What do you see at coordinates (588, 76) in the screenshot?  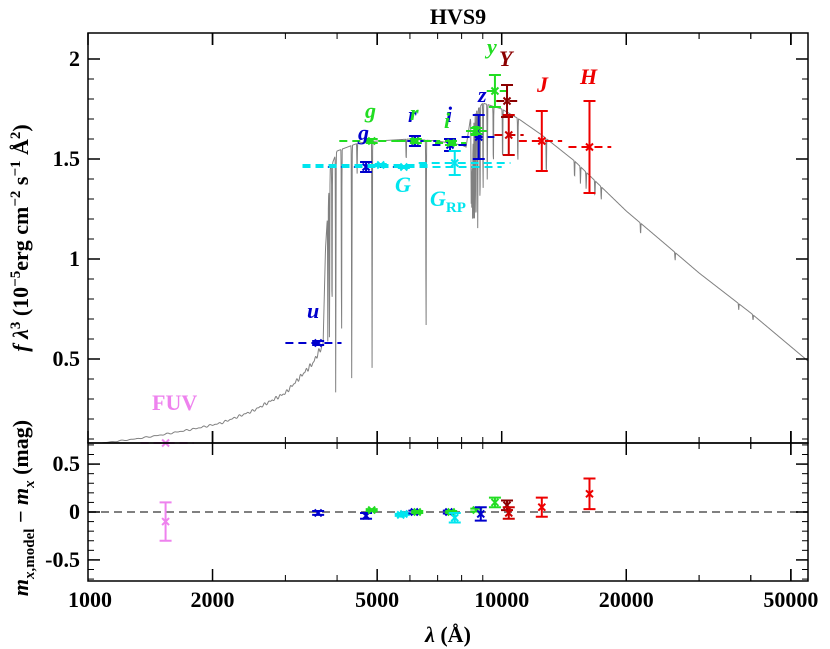 I see `band-label-H-17: H` at bounding box center [588, 76].